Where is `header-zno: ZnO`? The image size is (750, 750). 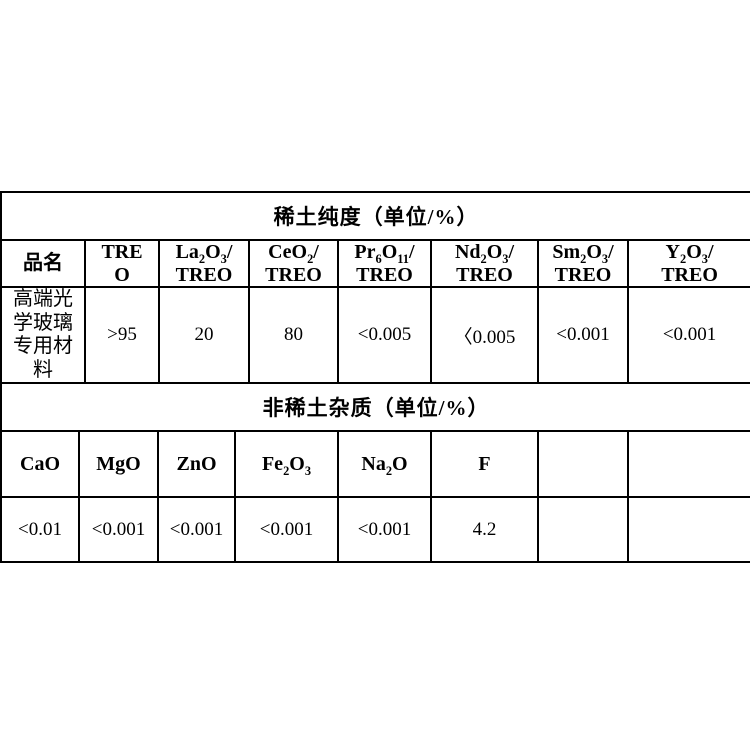
header-zno: ZnO is located at coordinates (196, 464).